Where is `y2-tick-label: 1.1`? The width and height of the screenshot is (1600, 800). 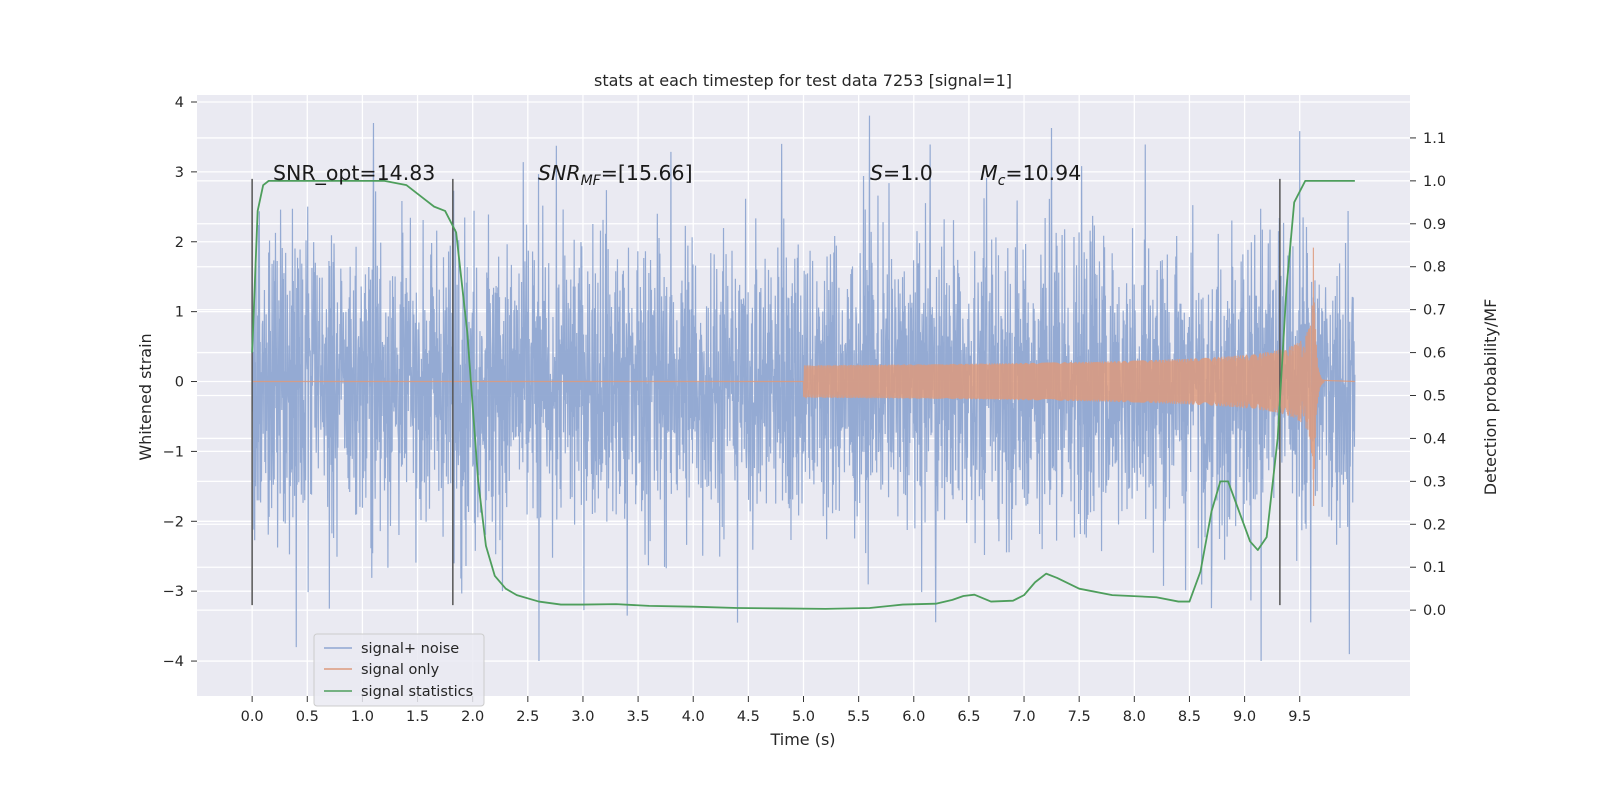
y2-tick-label: 1.1 is located at coordinates (1434, 139).